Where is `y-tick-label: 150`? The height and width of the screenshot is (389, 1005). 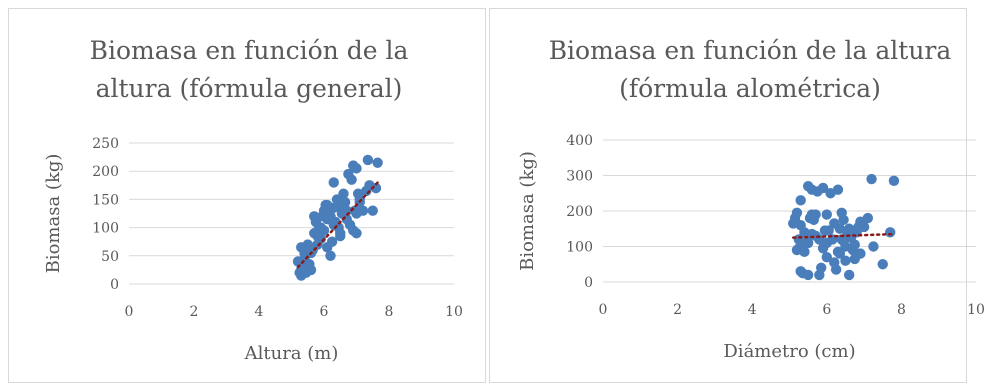 y-tick-label: 150 is located at coordinates (105, 200).